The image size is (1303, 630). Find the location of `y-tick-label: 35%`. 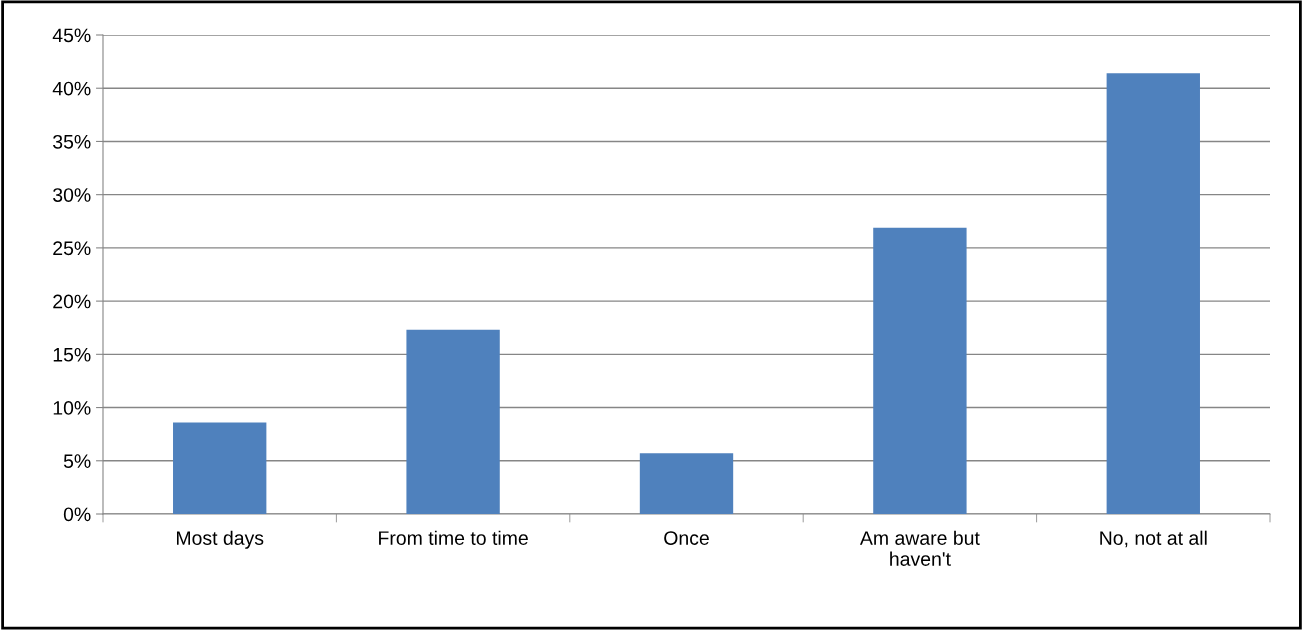

y-tick-label: 35% is located at coordinates (72, 141).